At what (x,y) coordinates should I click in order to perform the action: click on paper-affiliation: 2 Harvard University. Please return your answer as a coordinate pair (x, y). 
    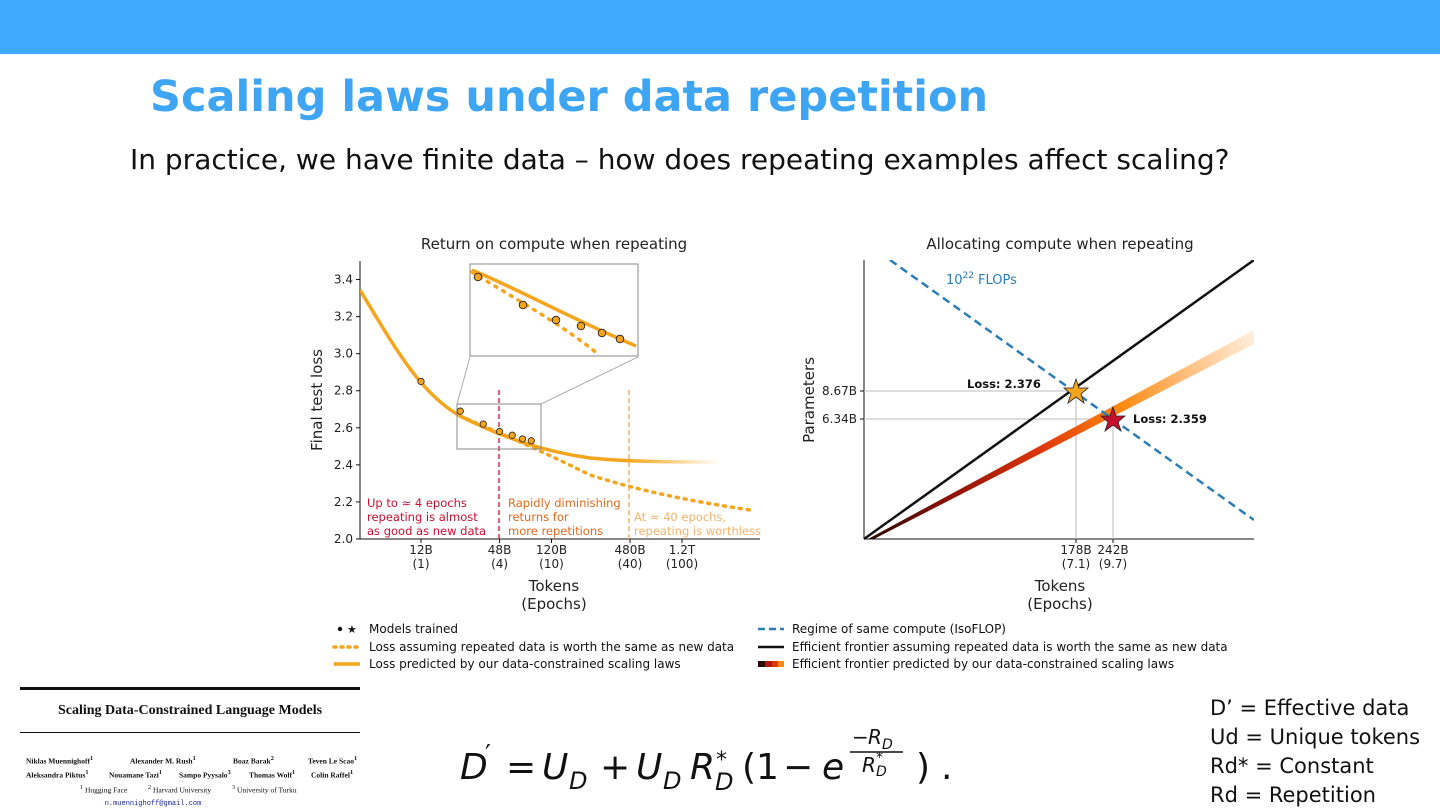
    Looking at the image, I should click on (180, 789).